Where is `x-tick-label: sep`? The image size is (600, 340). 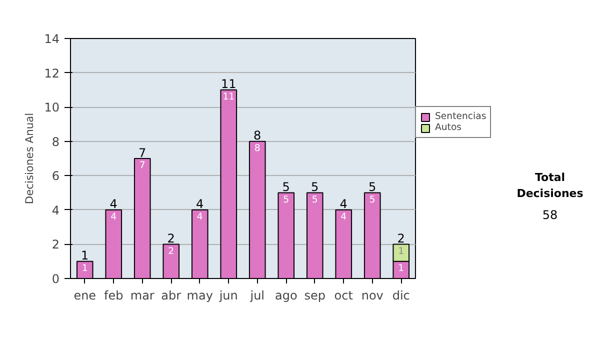 x-tick-label: sep is located at coordinates (315, 295).